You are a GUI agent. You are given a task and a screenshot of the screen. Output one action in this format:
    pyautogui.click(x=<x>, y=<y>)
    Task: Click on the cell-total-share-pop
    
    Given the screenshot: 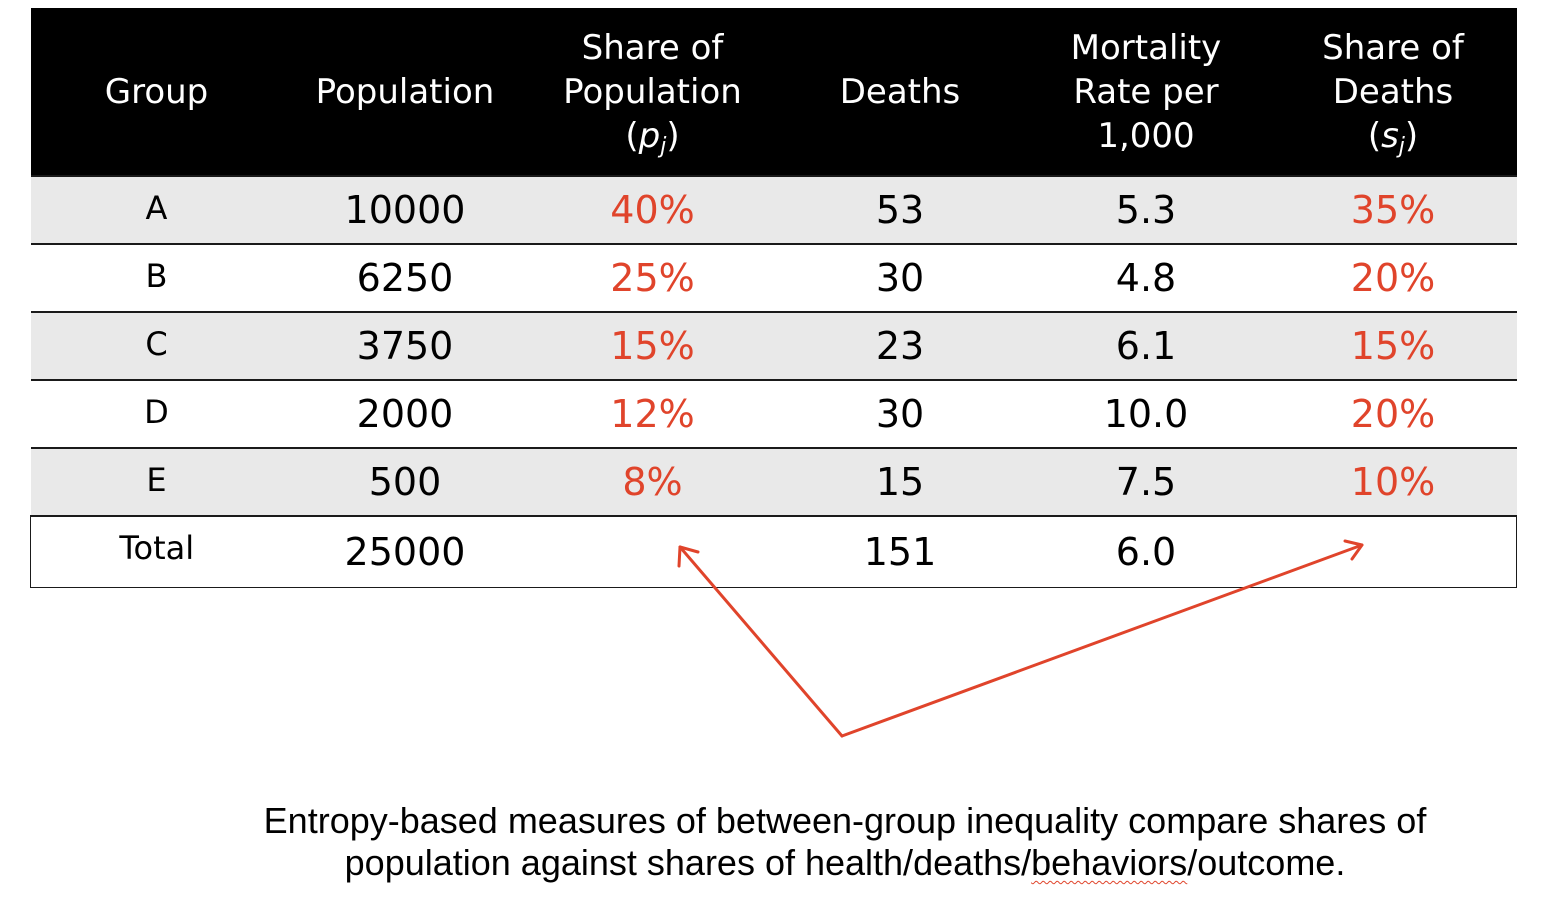 What is the action you would take?
    pyautogui.click(x=652, y=551)
    